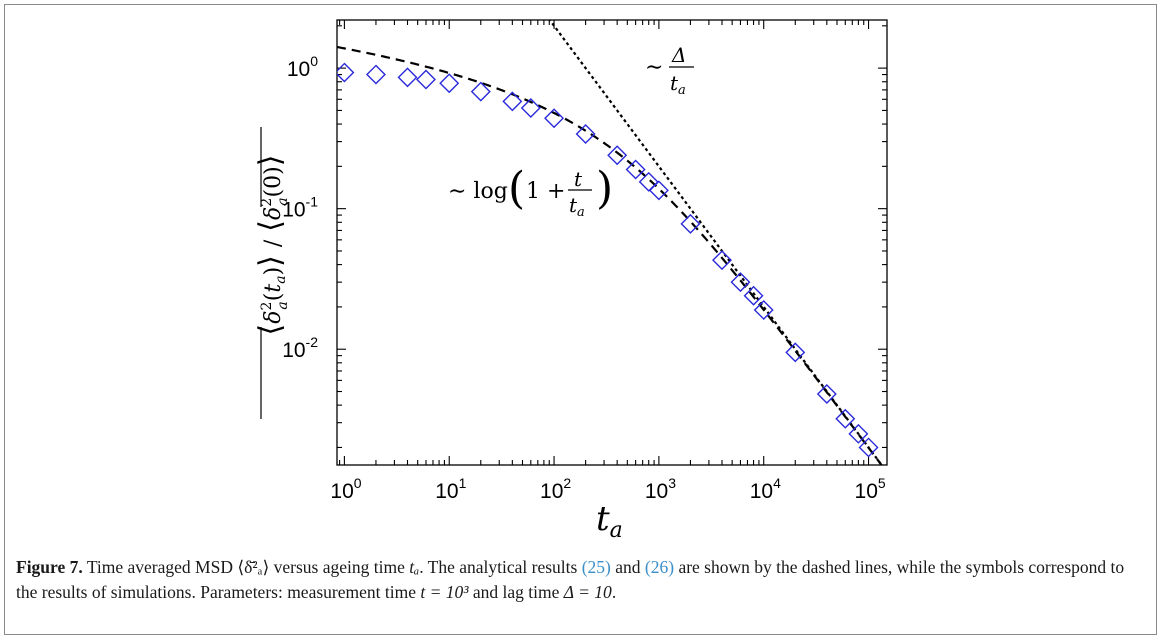 The width and height of the screenshot is (1165, 641). I want to click on delta-annotation: ∼ Δ ta, so click(669, 70).